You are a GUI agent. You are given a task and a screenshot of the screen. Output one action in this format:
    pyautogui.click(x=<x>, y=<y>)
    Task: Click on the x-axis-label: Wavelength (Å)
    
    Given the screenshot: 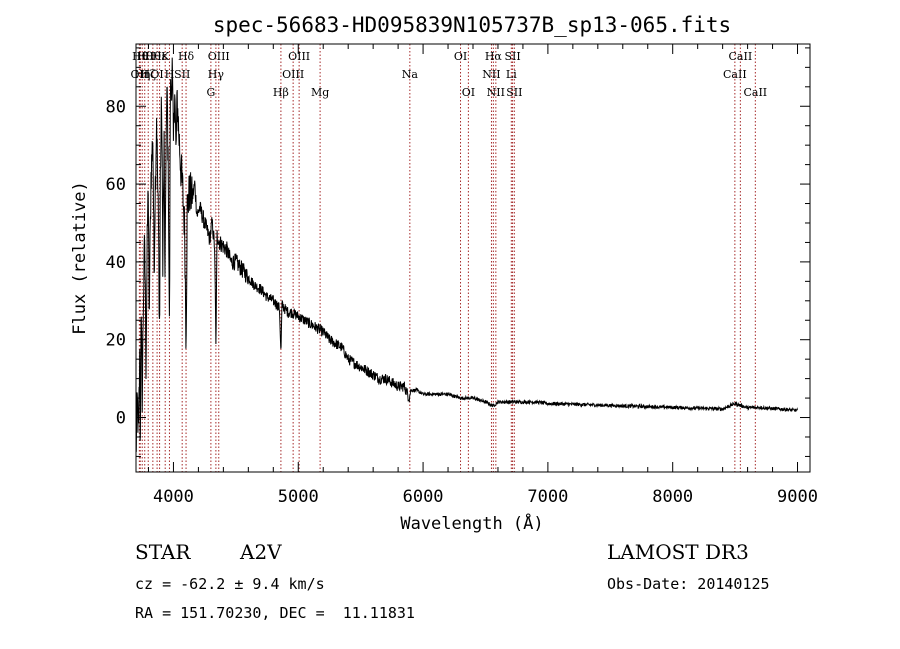 What is the action you would take?
    pyautogui.click(x=471, y=523)
    